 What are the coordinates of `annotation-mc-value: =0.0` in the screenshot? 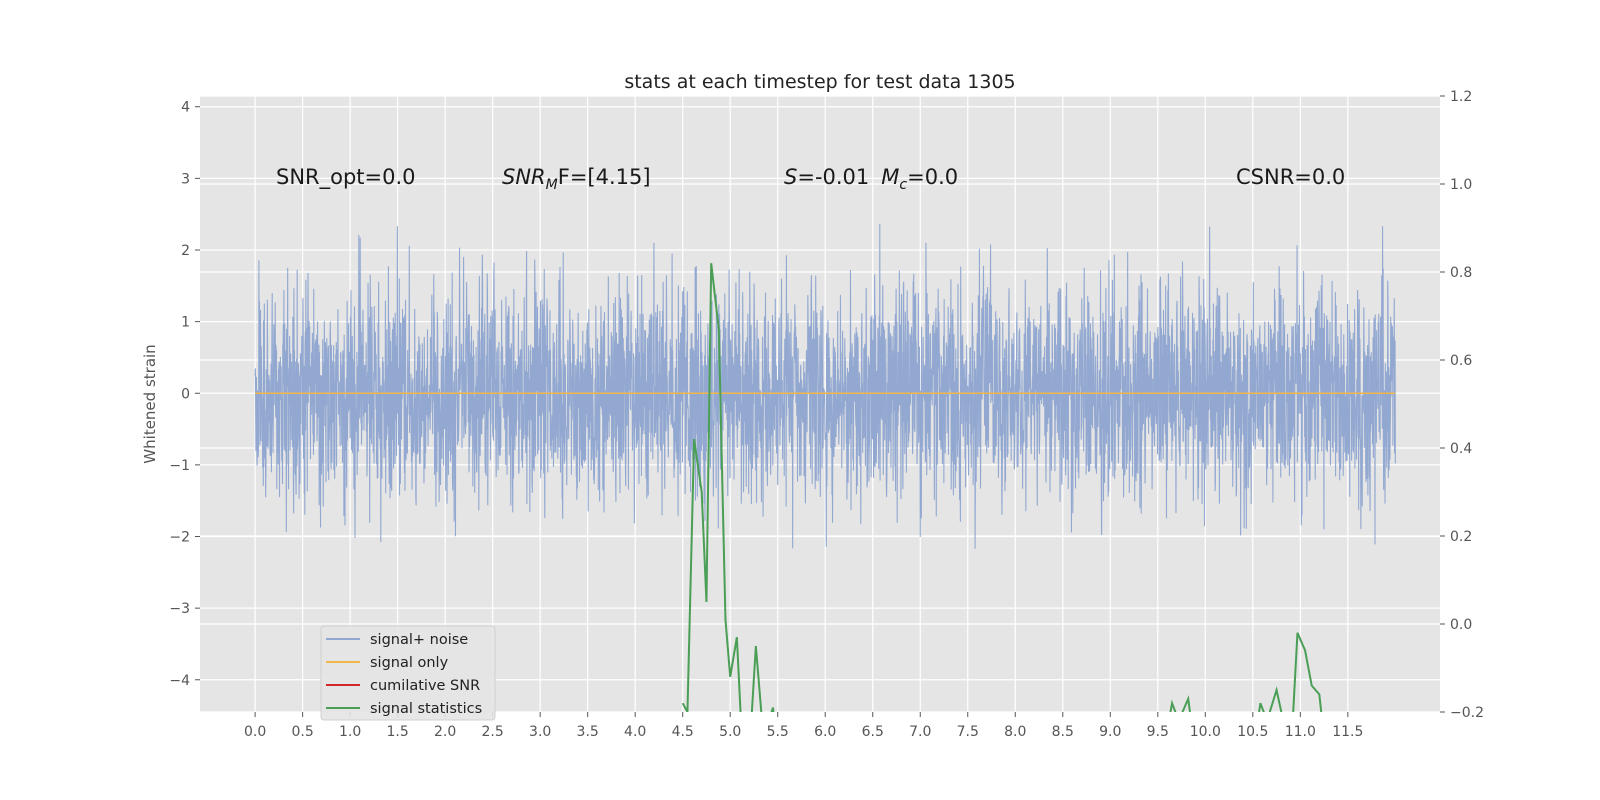 It's located at (932, 177).